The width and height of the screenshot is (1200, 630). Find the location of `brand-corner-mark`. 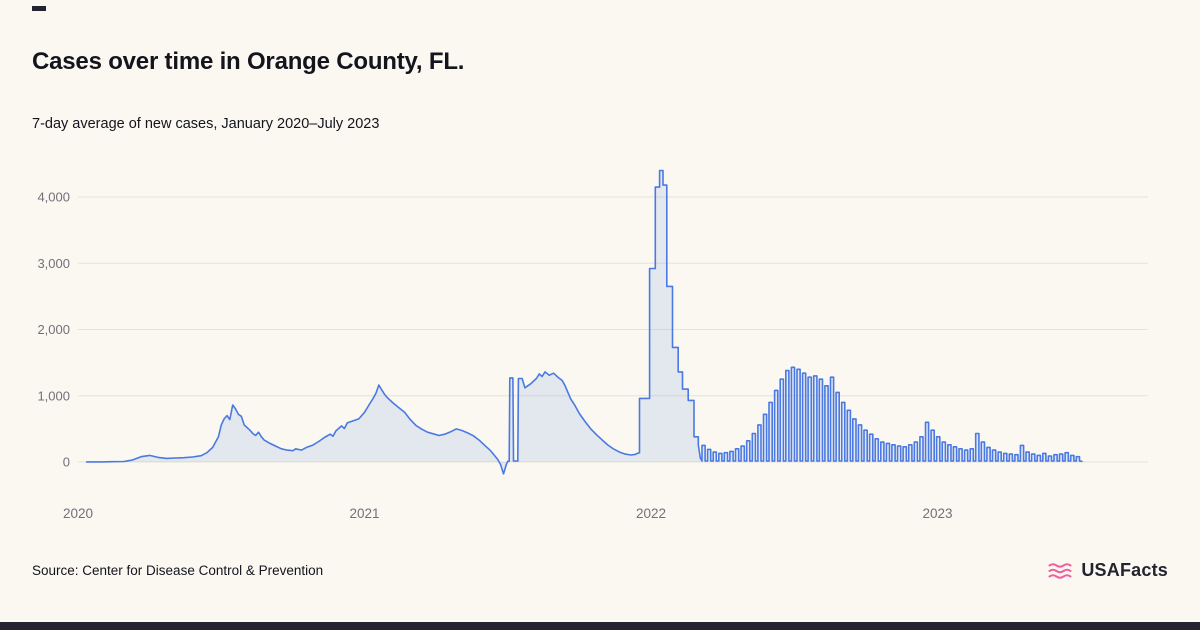

brand-corner-mark is located at coordinates (39, 8).